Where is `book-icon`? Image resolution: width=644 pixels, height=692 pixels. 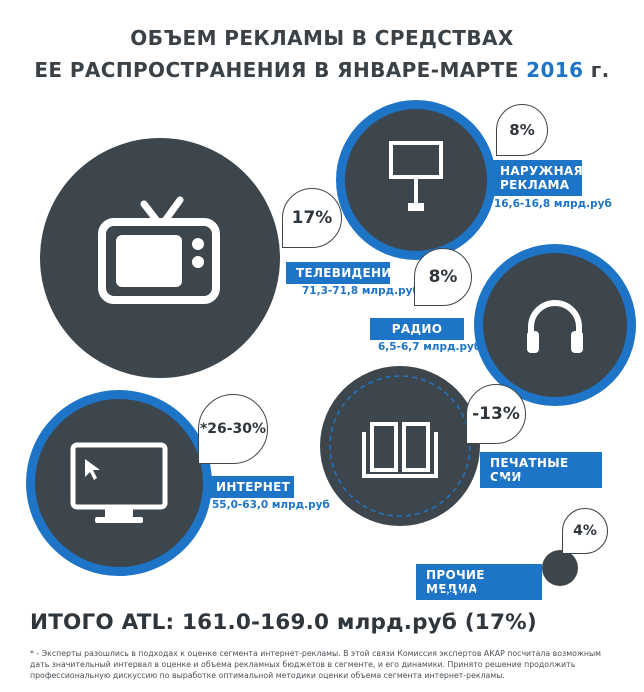 book-icon is located at coordinates (400, 446).